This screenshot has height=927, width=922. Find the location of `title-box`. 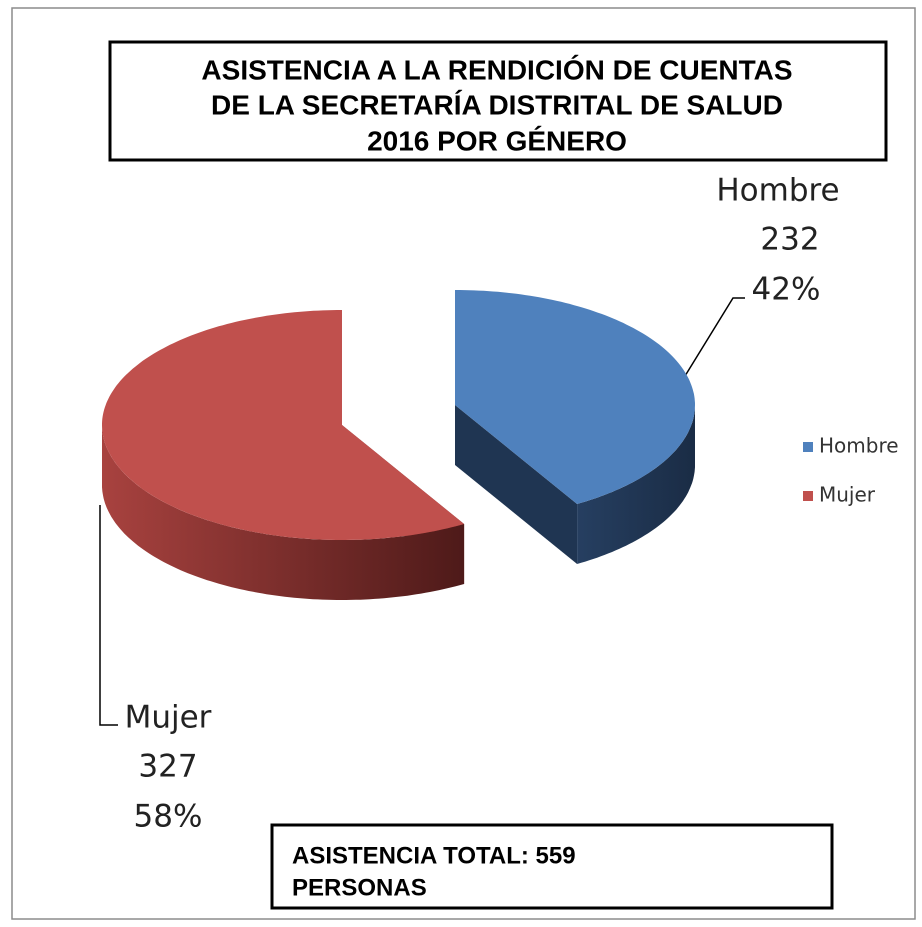

title-box is located at coordinates (498, 101).